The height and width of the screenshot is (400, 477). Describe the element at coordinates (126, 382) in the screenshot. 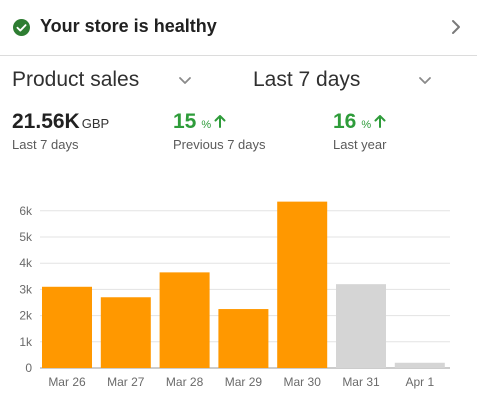

I see `x-tick-label: Mar 27` at that location.